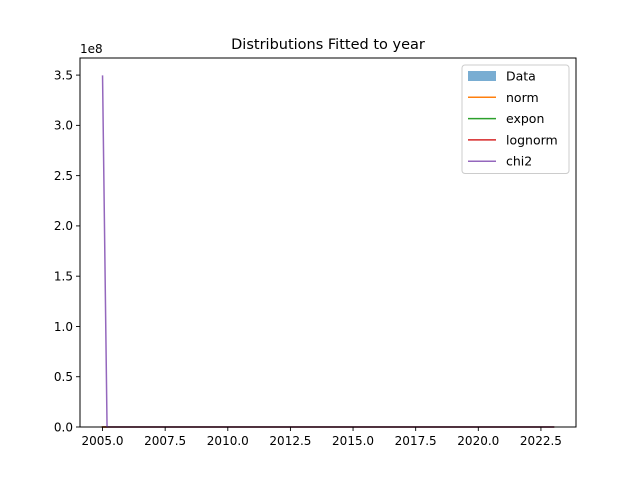 The height and width of the screenshot is (480, 640). Describe the element at coordinates (541, 441) in the screenshot. I see `x-tick-label: 2022.5` at that location.